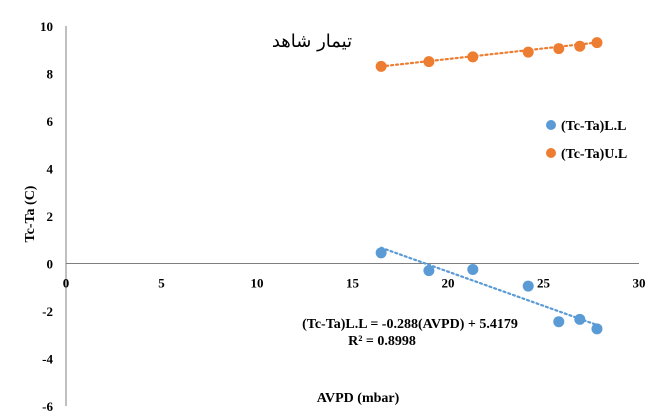 The height and width of the screenshot is (414, 661). I want to click on trendline-equation: (Tc-Ta)L.L = -0.288(AVPD) + 5.4179, so click(410, 324).